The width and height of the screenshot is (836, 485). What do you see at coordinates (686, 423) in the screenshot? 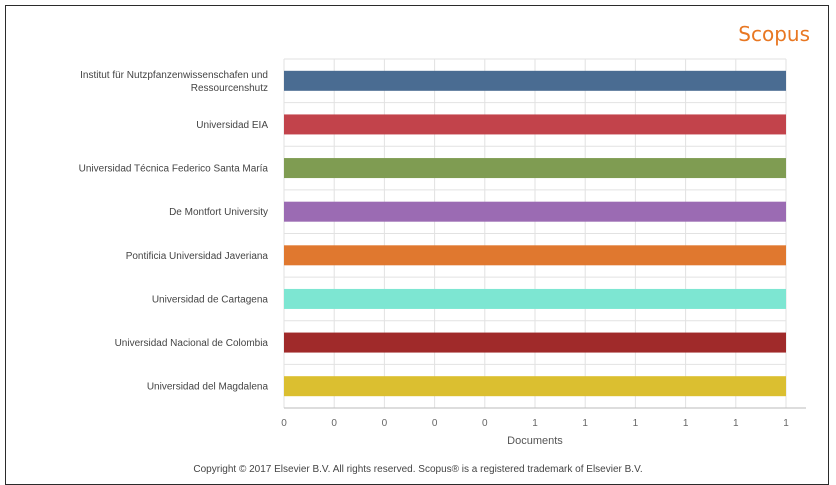
I see `x-tick-label-8: 1` at bounding box center [686, 423].